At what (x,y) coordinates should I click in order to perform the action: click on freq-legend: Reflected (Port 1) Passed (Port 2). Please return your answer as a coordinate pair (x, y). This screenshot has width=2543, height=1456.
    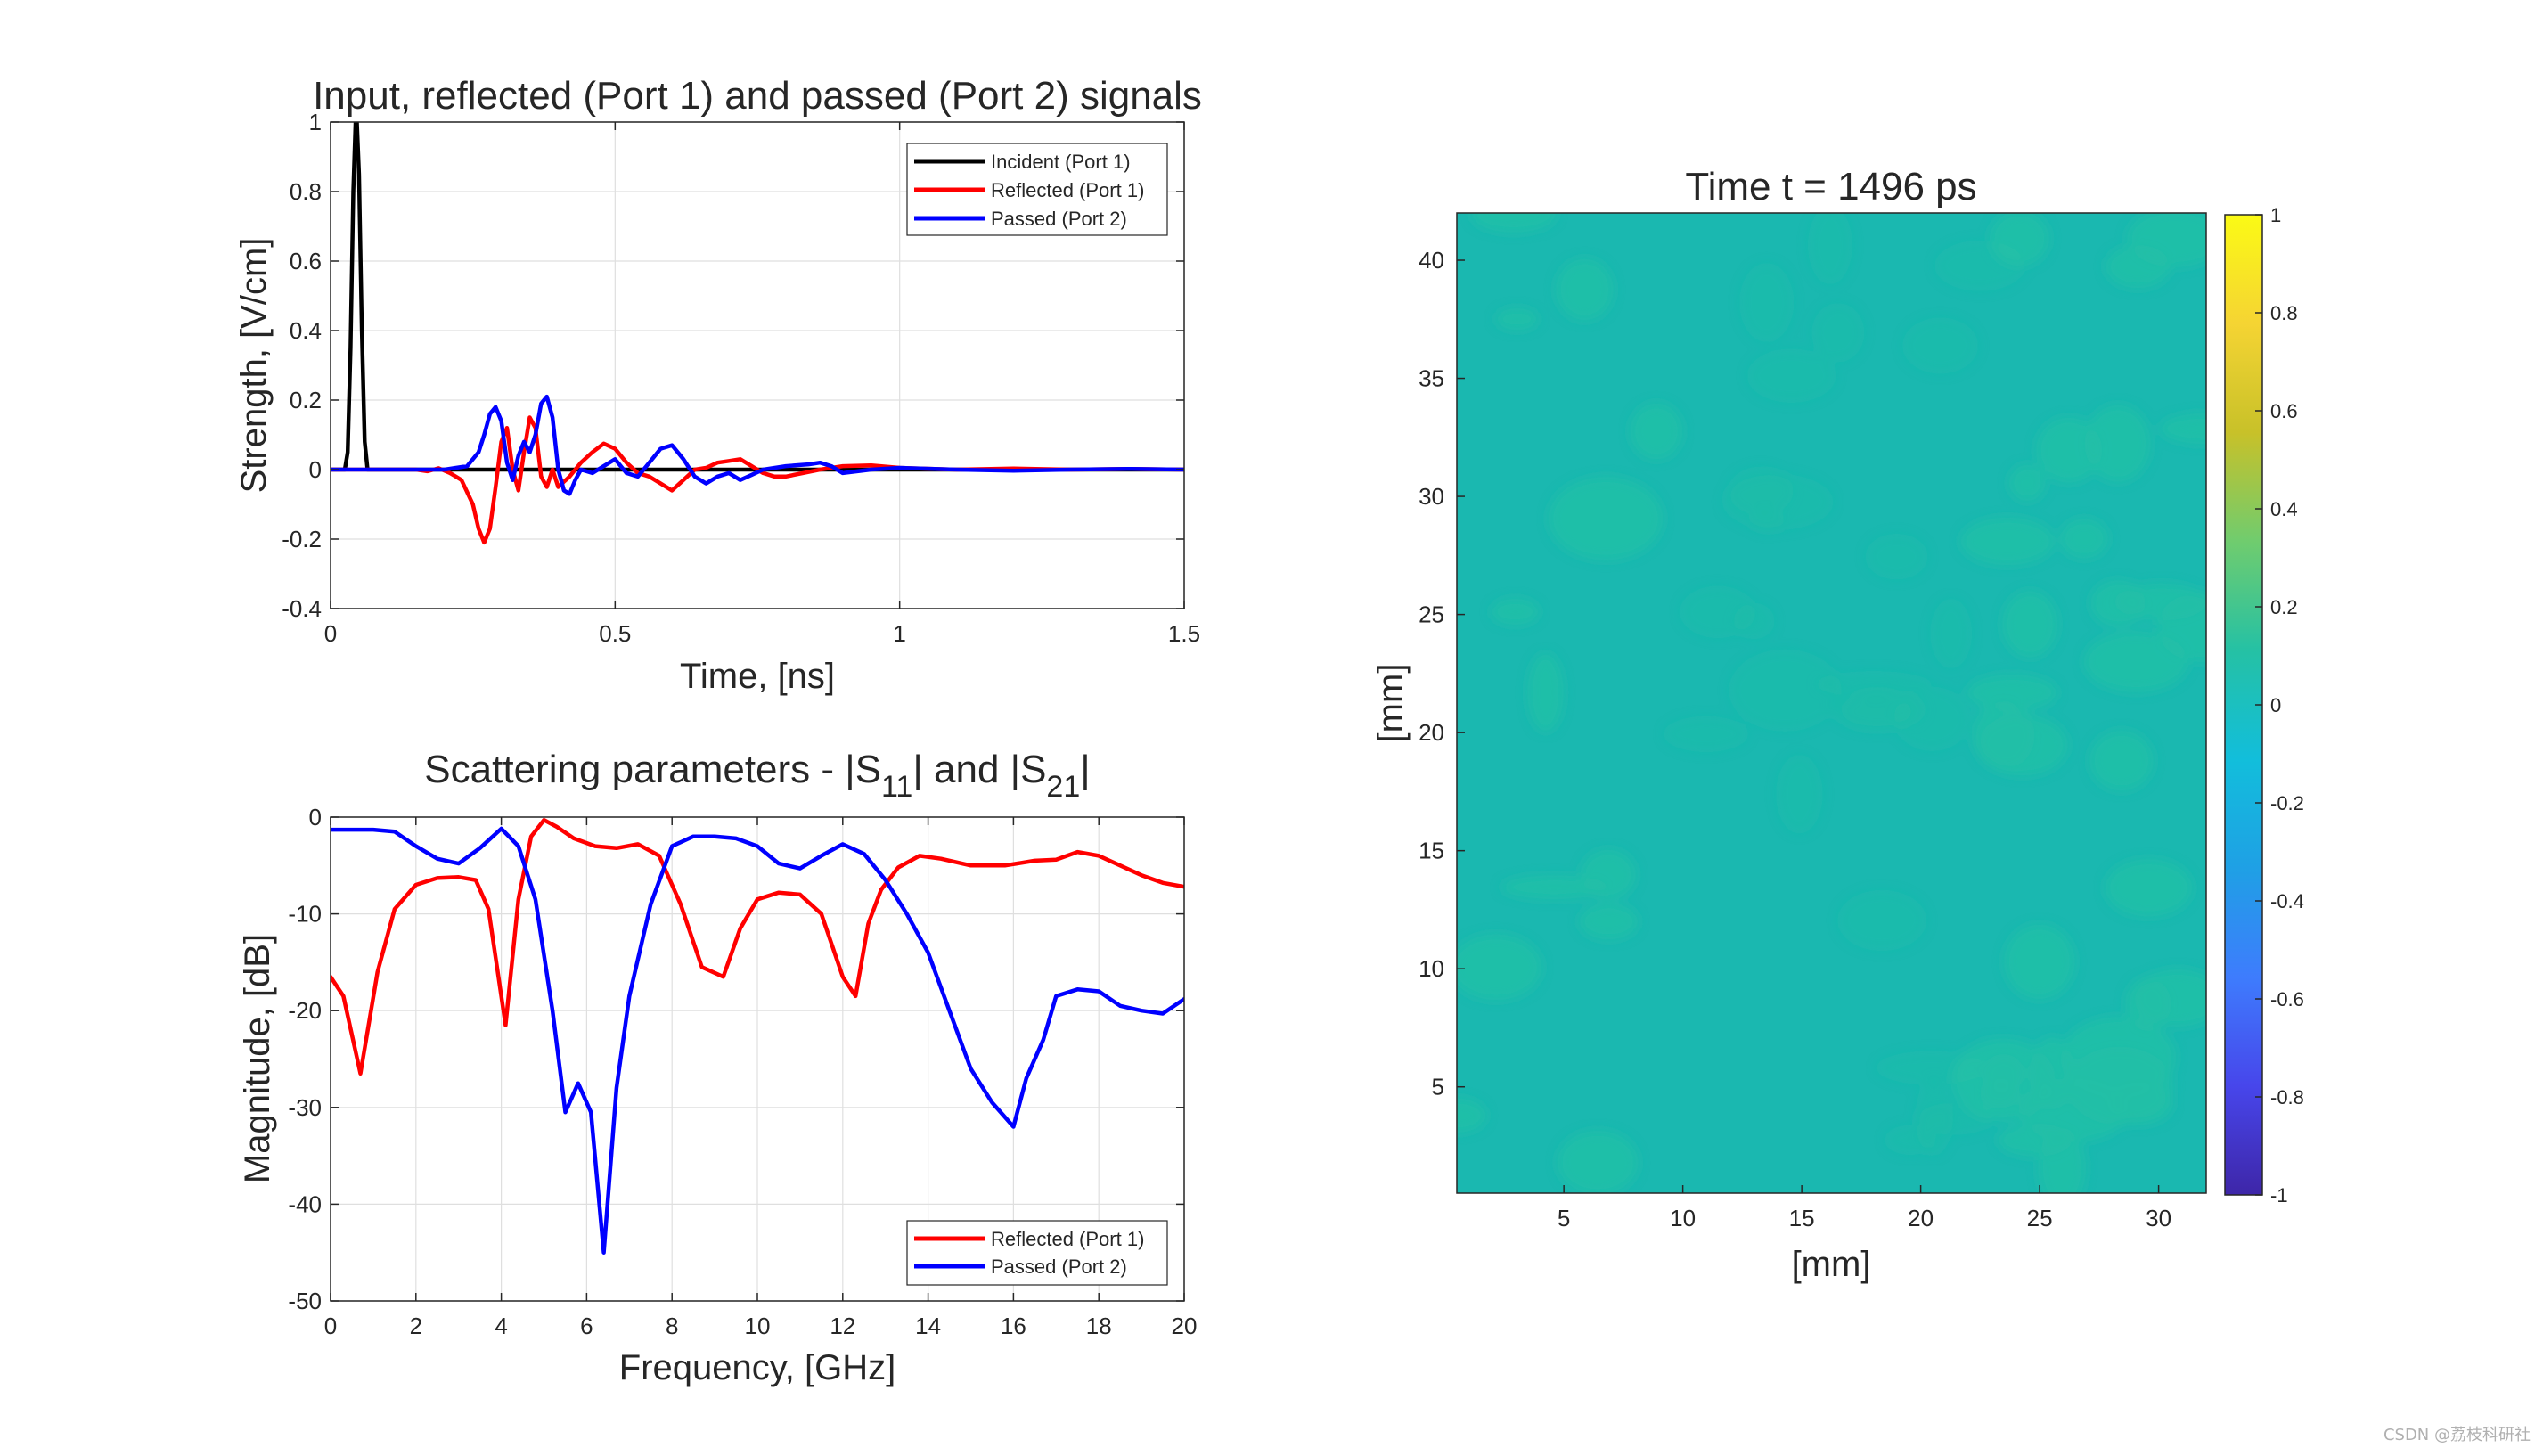
    Looking at the image, I should click on (1037, 1253).